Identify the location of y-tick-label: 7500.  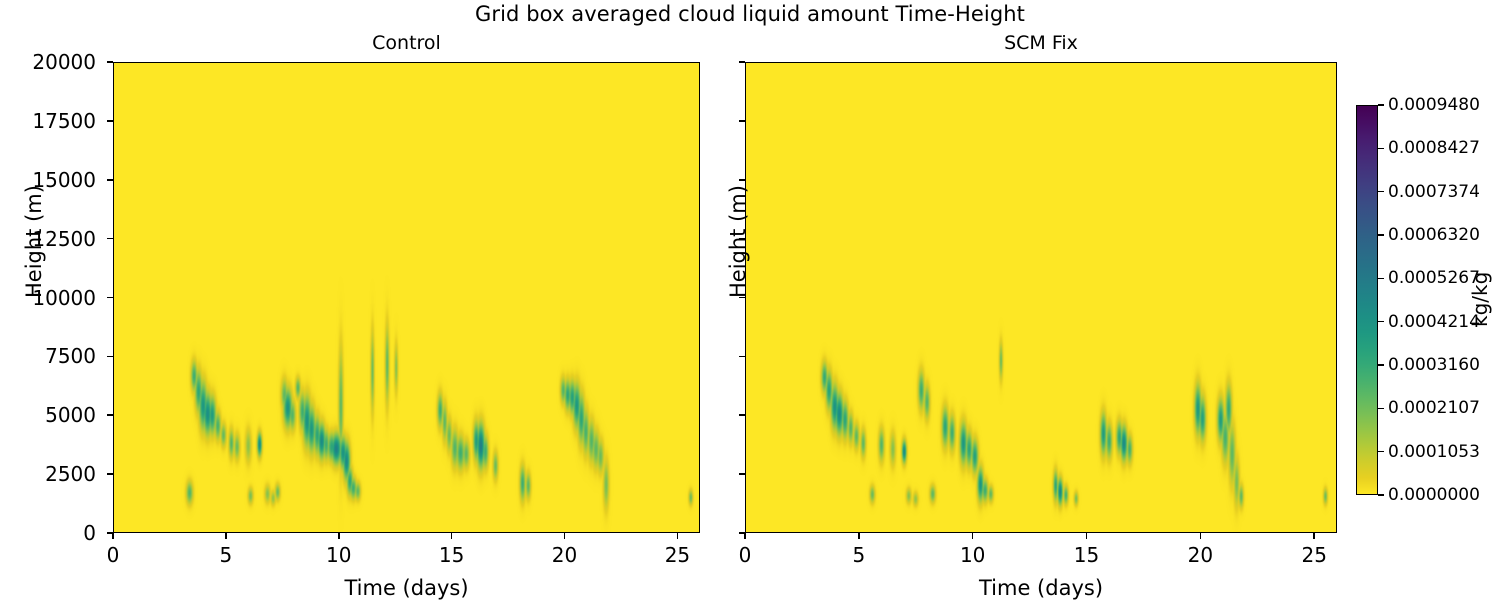
(70, 356).